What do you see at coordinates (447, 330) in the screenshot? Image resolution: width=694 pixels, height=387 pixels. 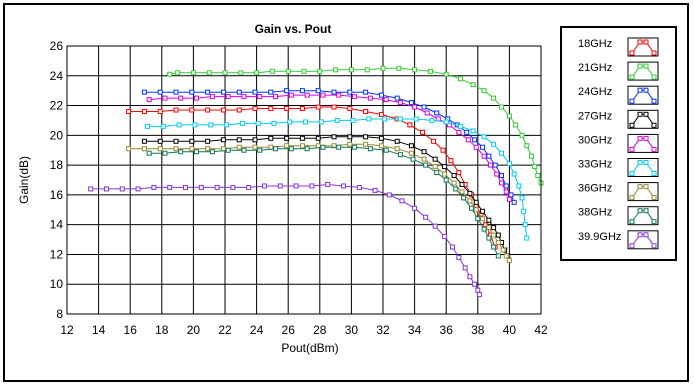 I see `x-tick-label: 36` at bounding box center [447, 330].